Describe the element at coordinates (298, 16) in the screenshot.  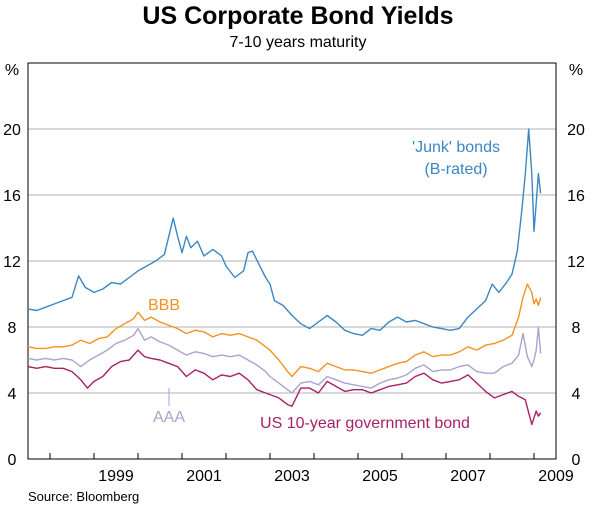
I see `chart-title: US Corporate Bond Yields` at that location.